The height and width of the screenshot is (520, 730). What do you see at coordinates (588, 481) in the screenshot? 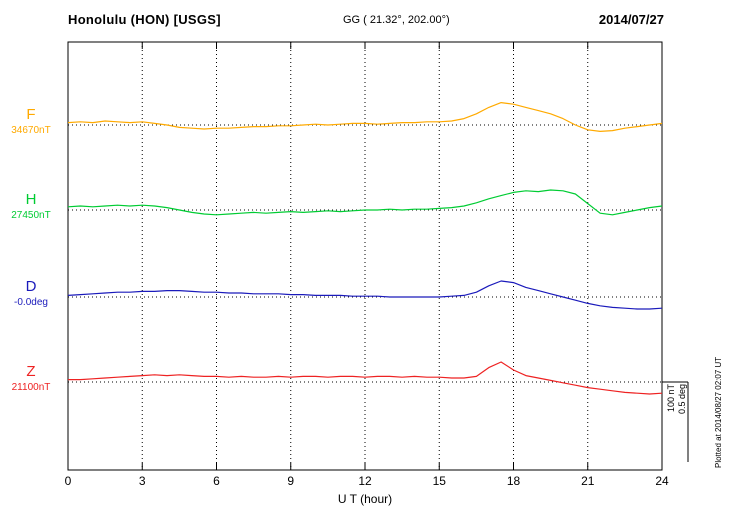
I see `x-tick-label: 21` at bounding box center [588, 481].